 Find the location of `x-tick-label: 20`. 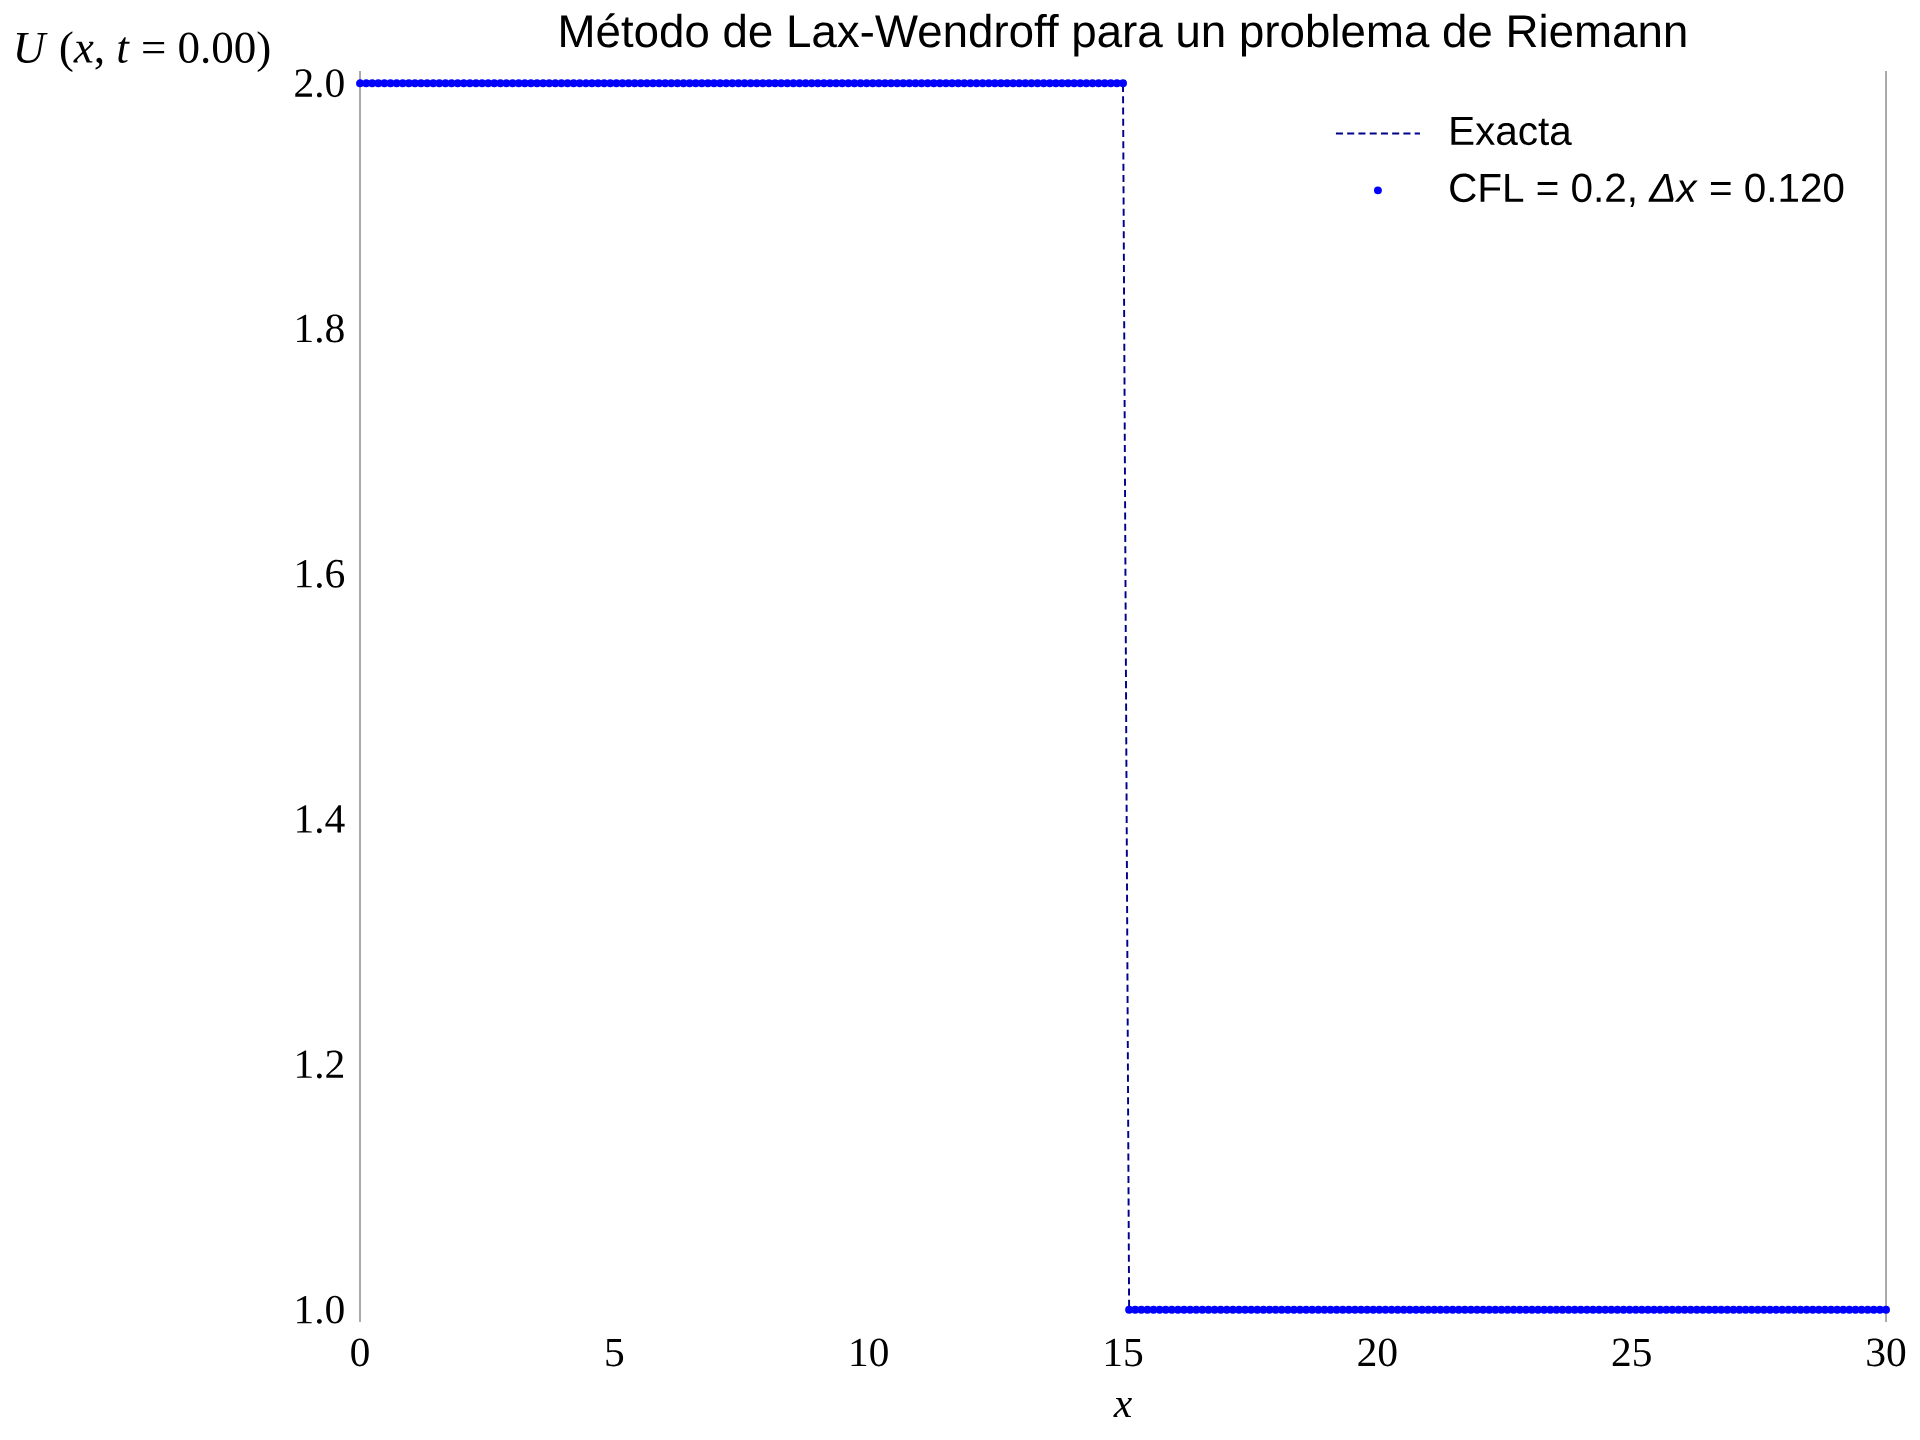

x-tick-label: 20 is located at coordinates (1377, 1352).